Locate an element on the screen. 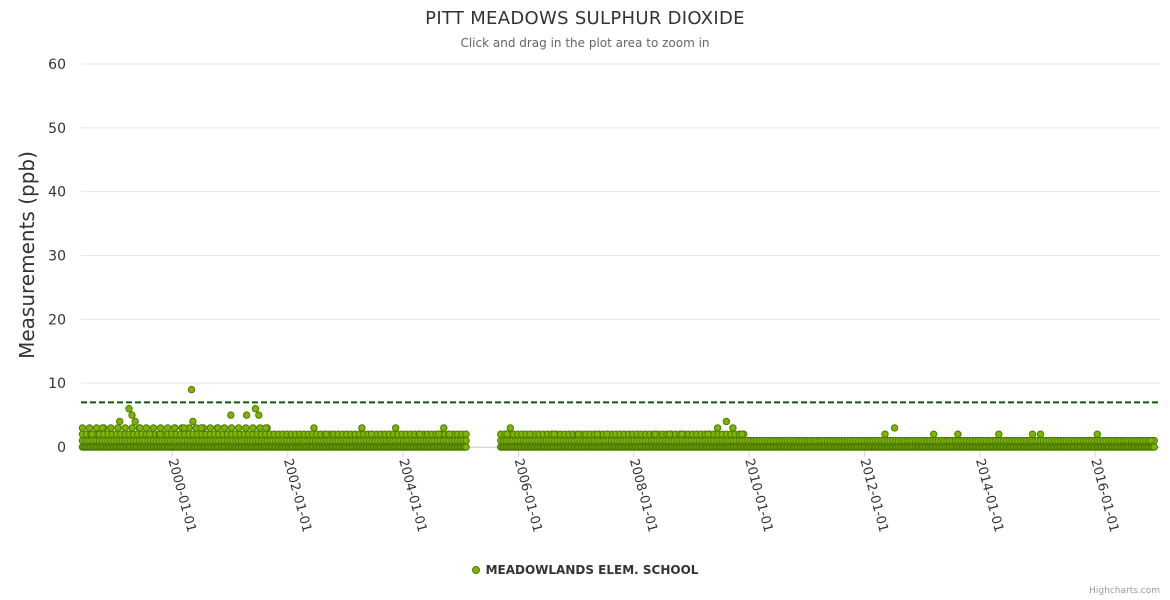  x-tick-label: 2012-01-01 is located at coordinates (874, 495).